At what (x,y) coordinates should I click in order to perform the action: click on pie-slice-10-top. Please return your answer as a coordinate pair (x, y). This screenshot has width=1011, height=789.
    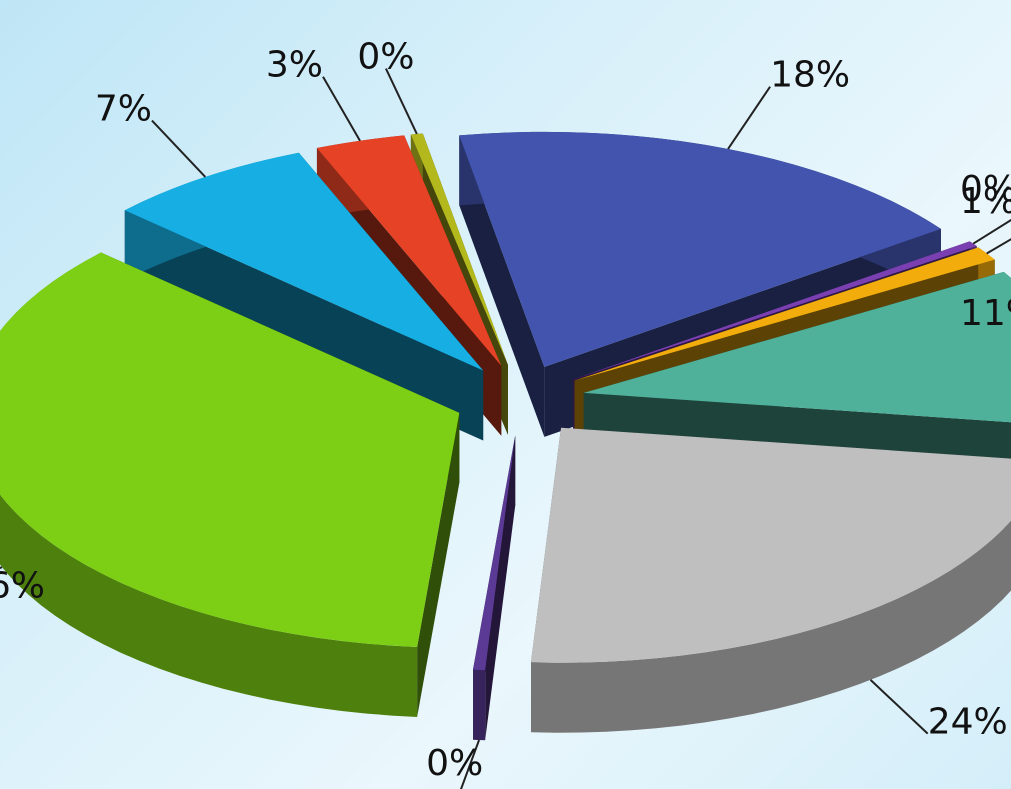
    Looking at the image, I should click on (459, 249).